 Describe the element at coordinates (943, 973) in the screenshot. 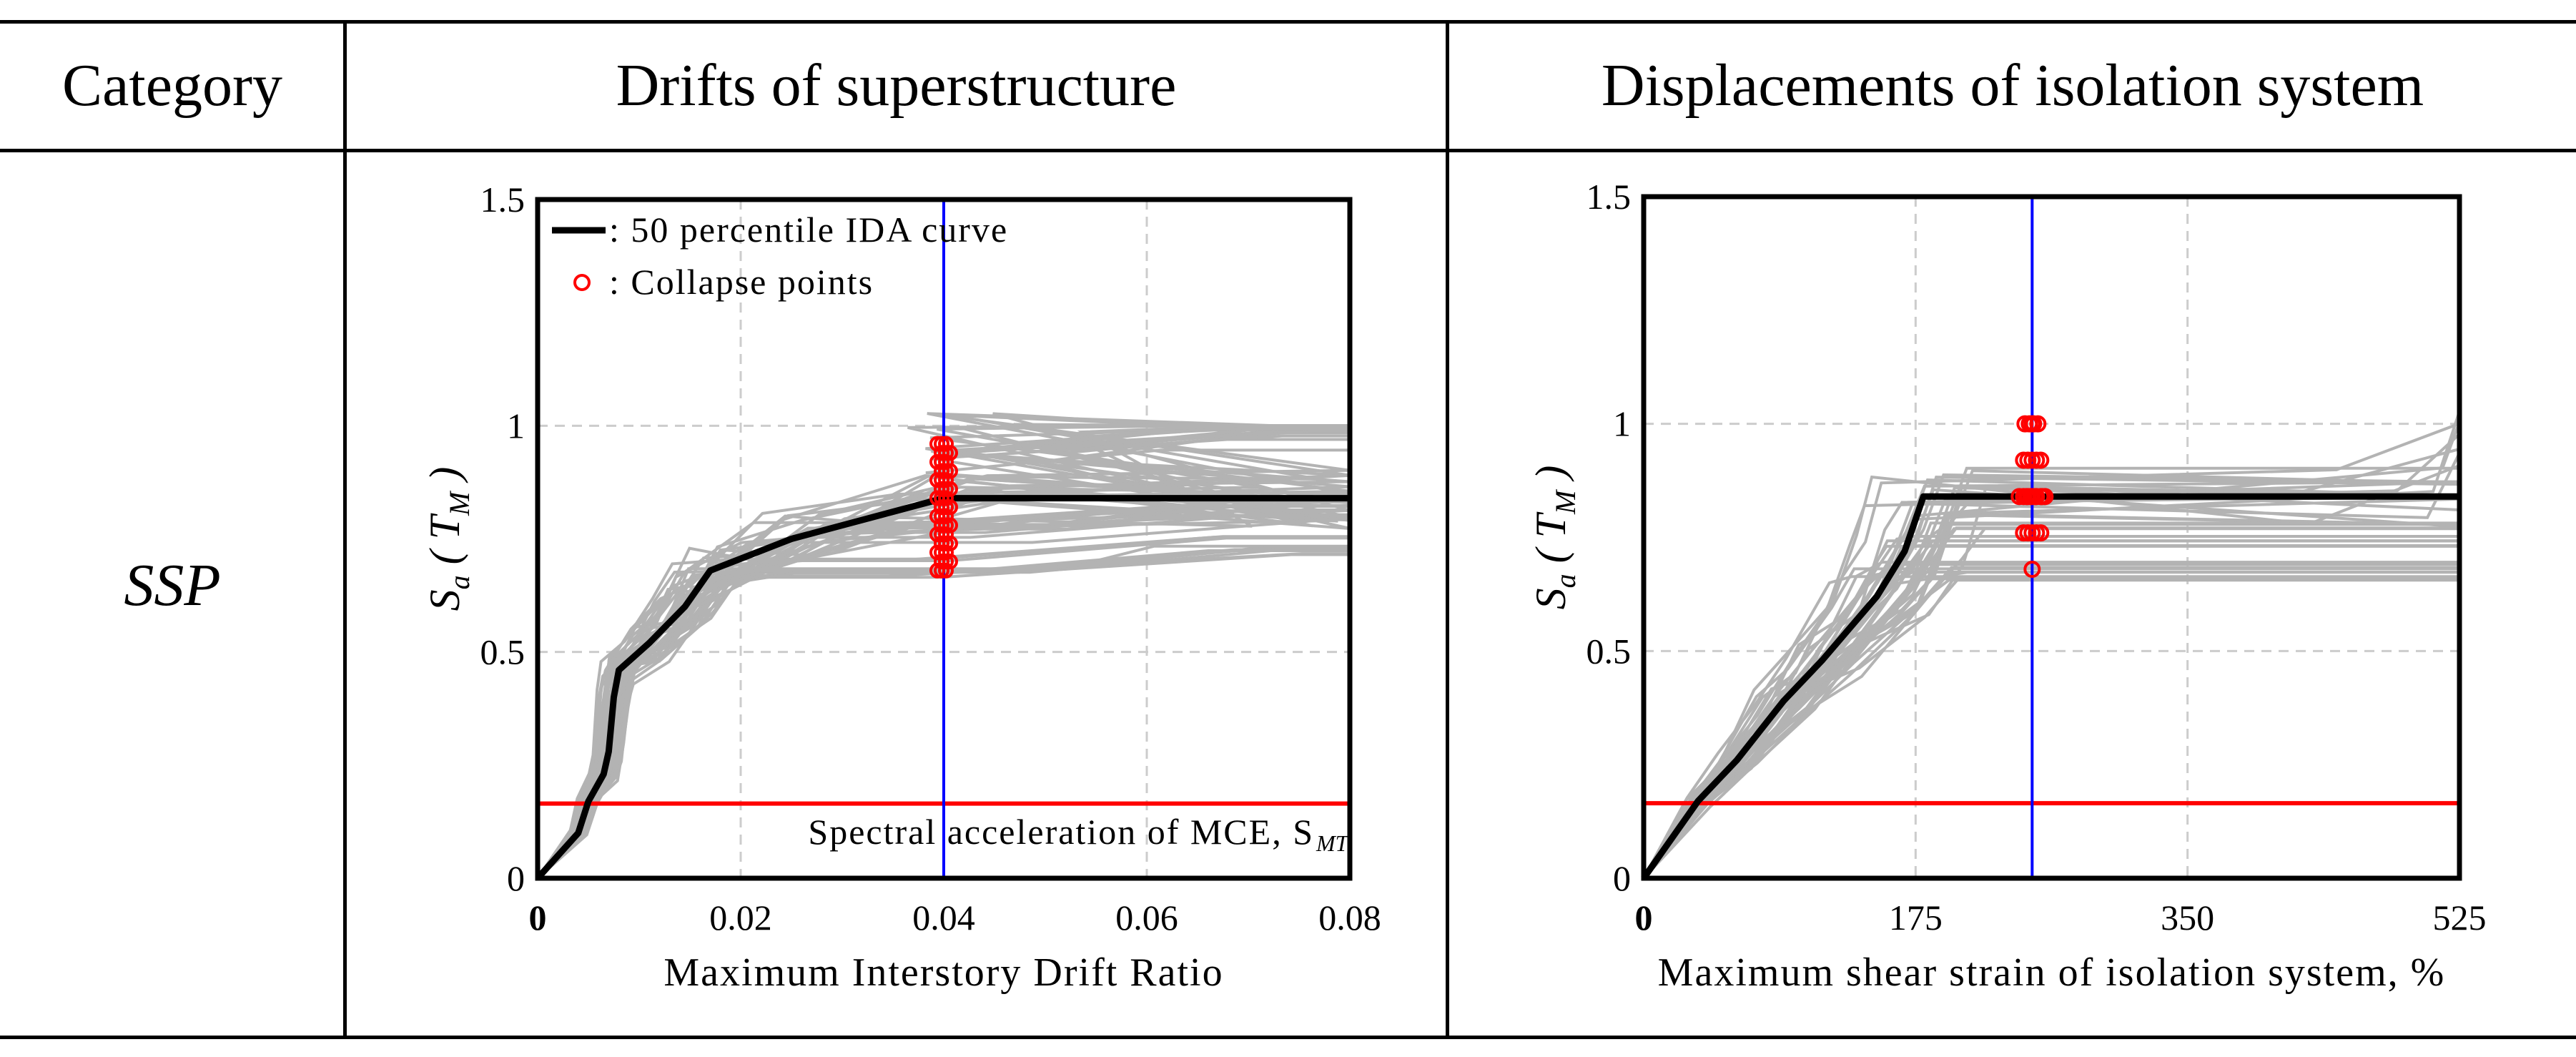

I see `x-axis-label: Maximum Interstory Drift Ratio` at that location.